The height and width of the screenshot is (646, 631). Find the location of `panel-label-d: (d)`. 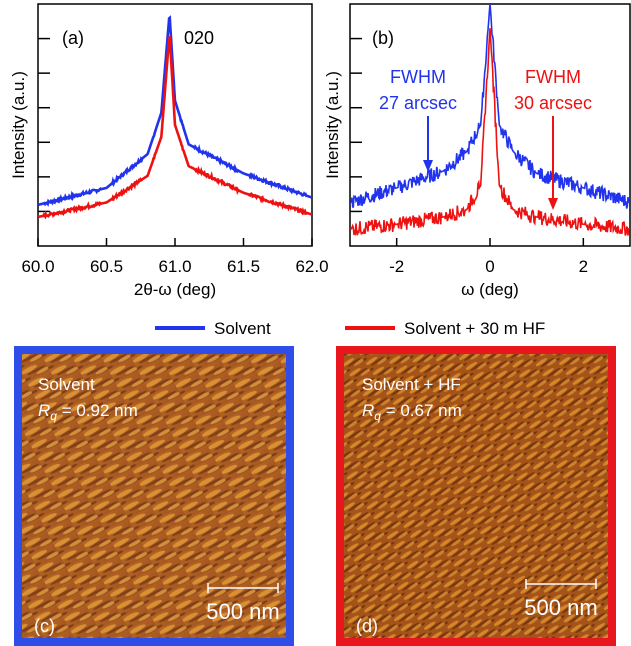

panel-label-d: (d) is located at coordinates (367, 626).